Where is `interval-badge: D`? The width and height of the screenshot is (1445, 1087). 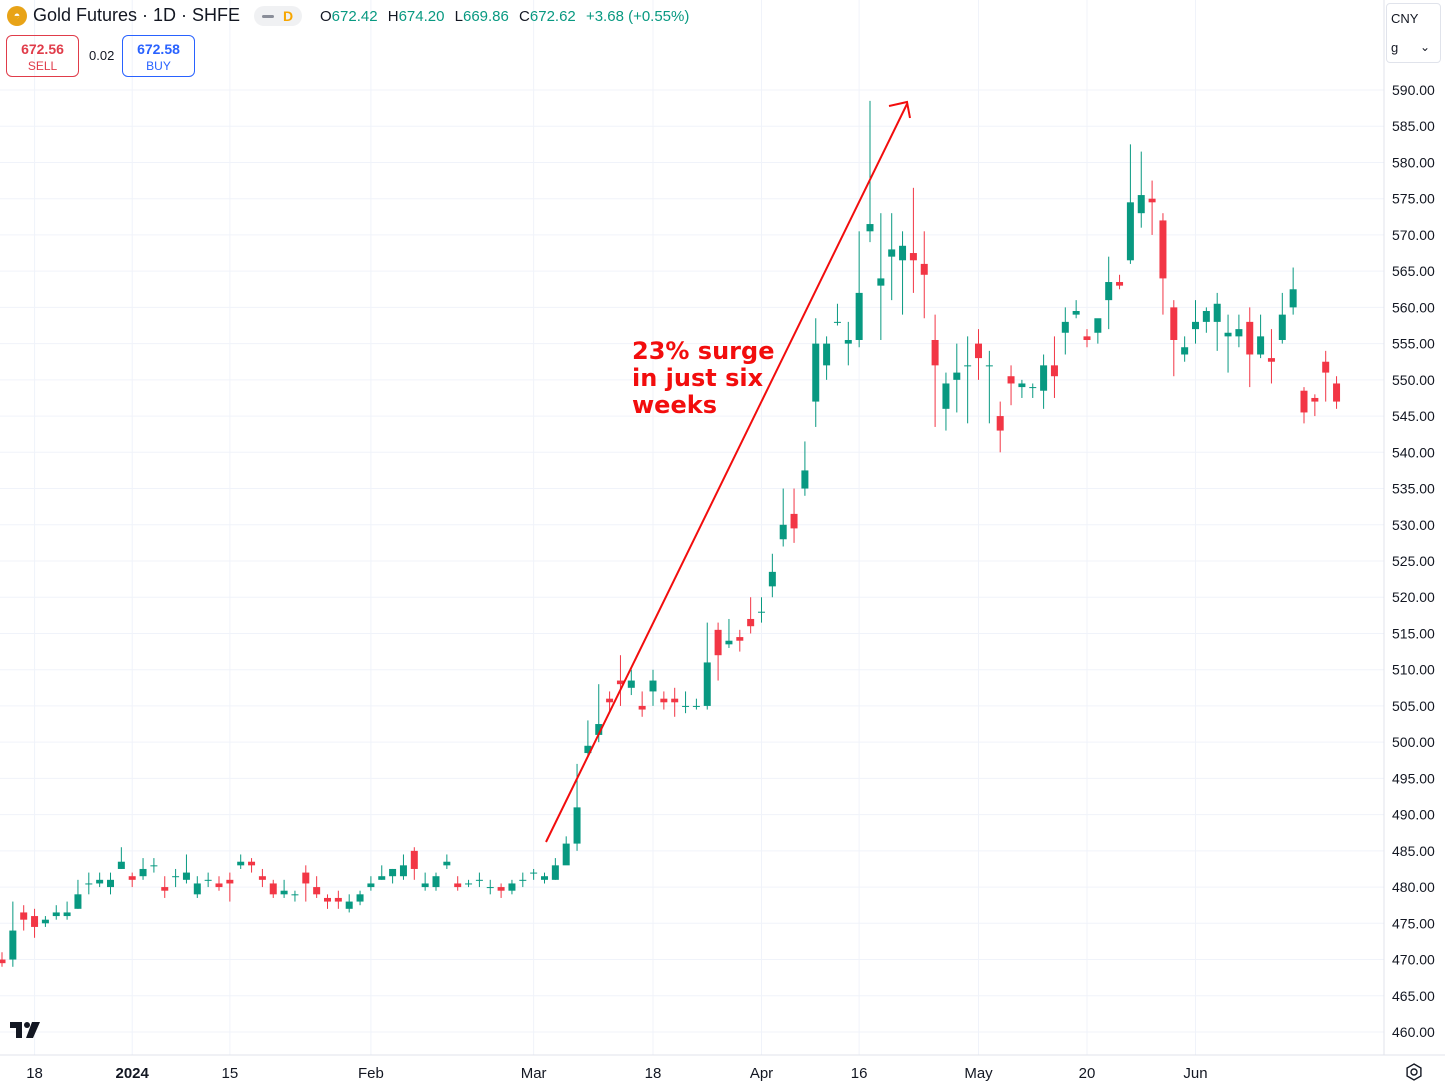
interval-badge: D is located at coordinates (288, 16).